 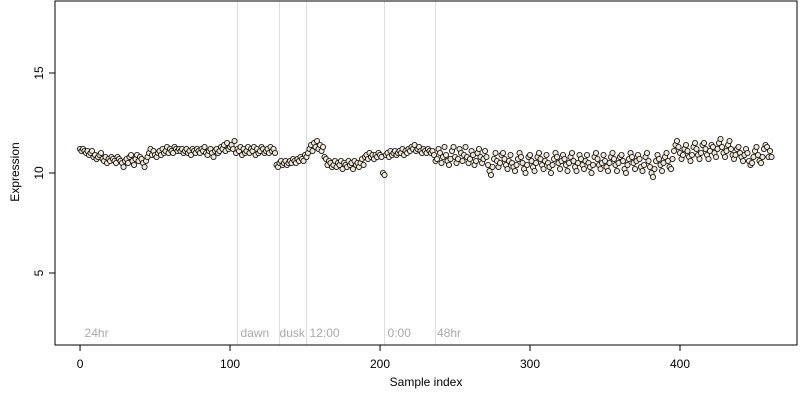 I want to click on y-axis-title: Expression, so click(x=15, y=171).